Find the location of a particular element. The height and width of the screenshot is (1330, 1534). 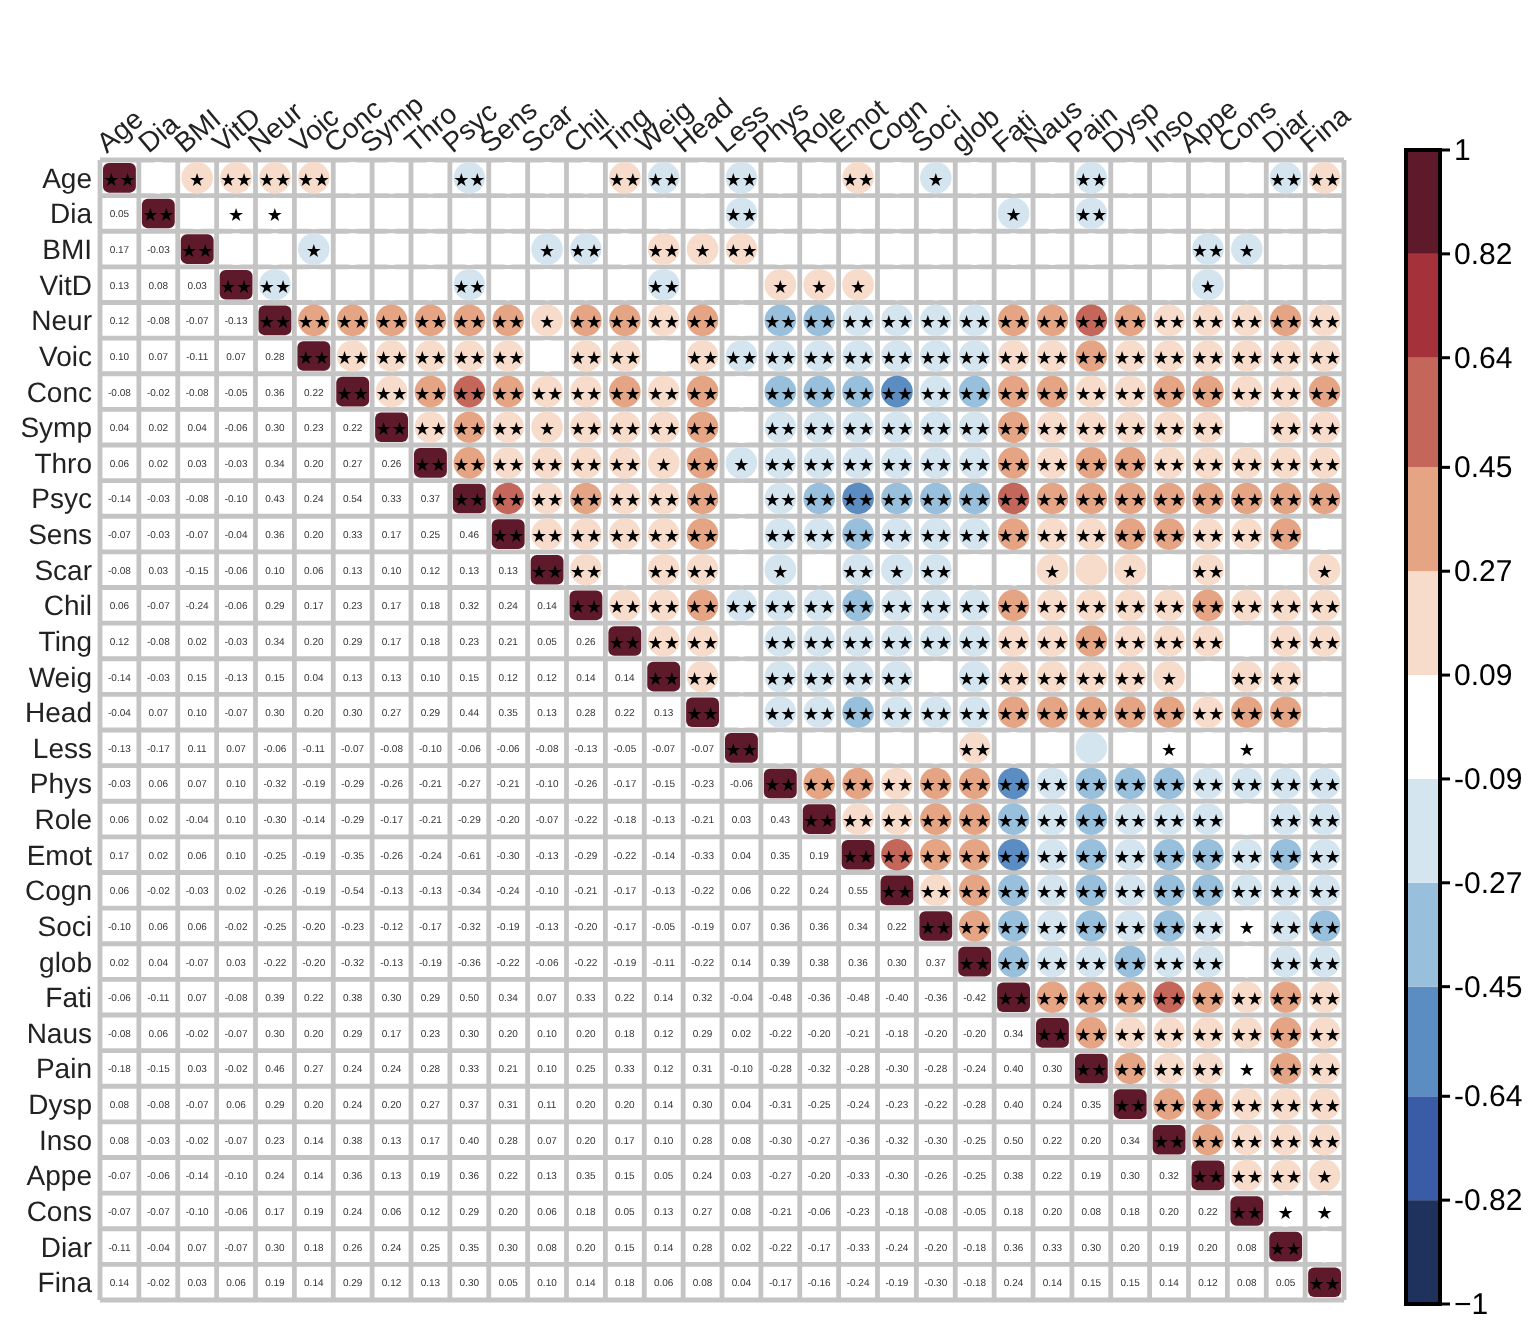

color-bar-label: 0.27 is located at coordinates (1483, 572).